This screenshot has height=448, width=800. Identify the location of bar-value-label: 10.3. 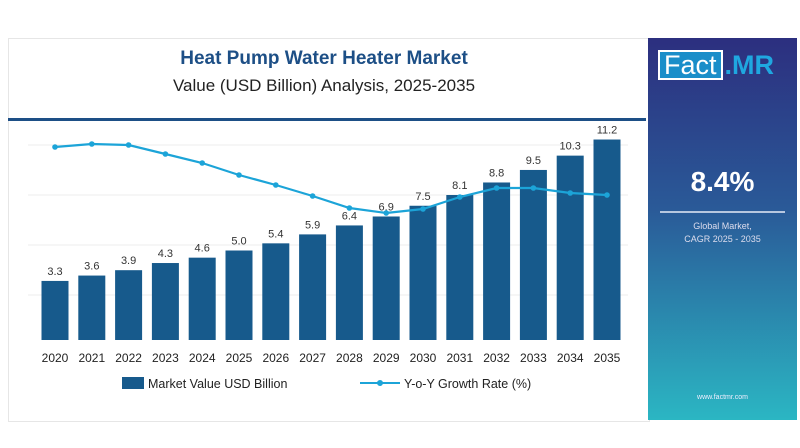
(569, 147).